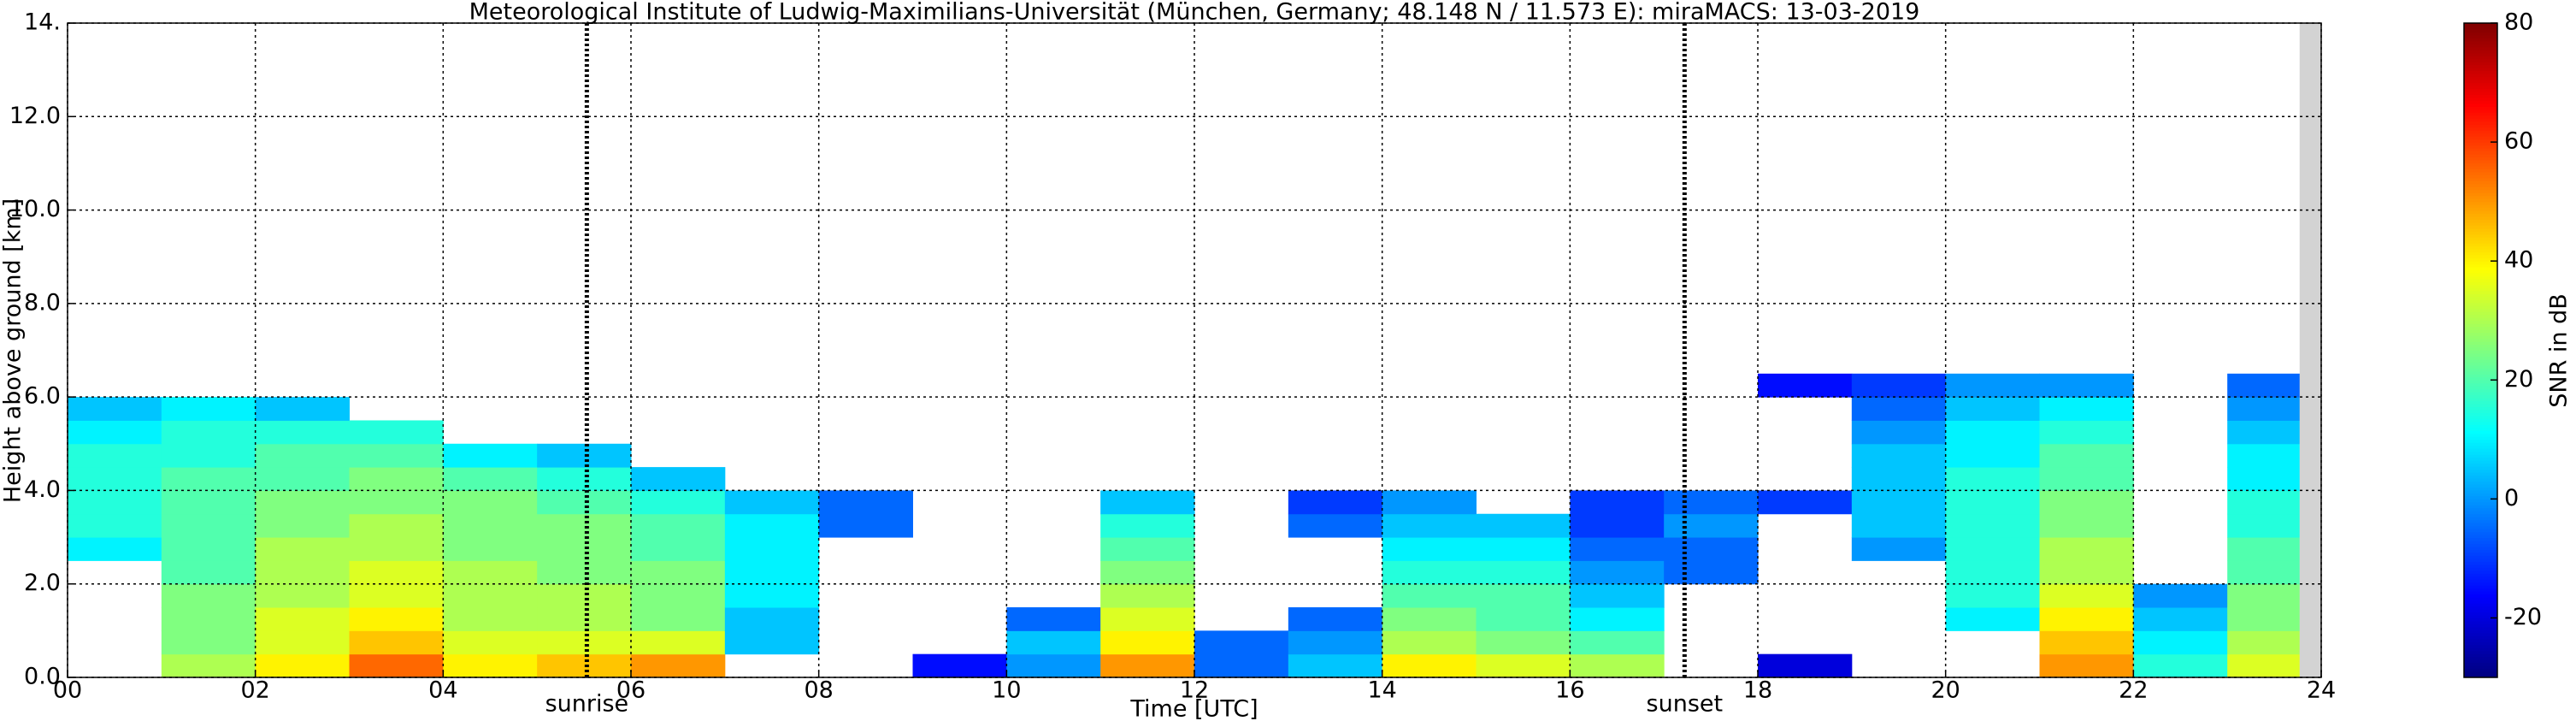 The image size is (2576, 727). Describe the element at coordinates (42, 22) in the screenshot. I see `y-tick-label: 14.` at that location.